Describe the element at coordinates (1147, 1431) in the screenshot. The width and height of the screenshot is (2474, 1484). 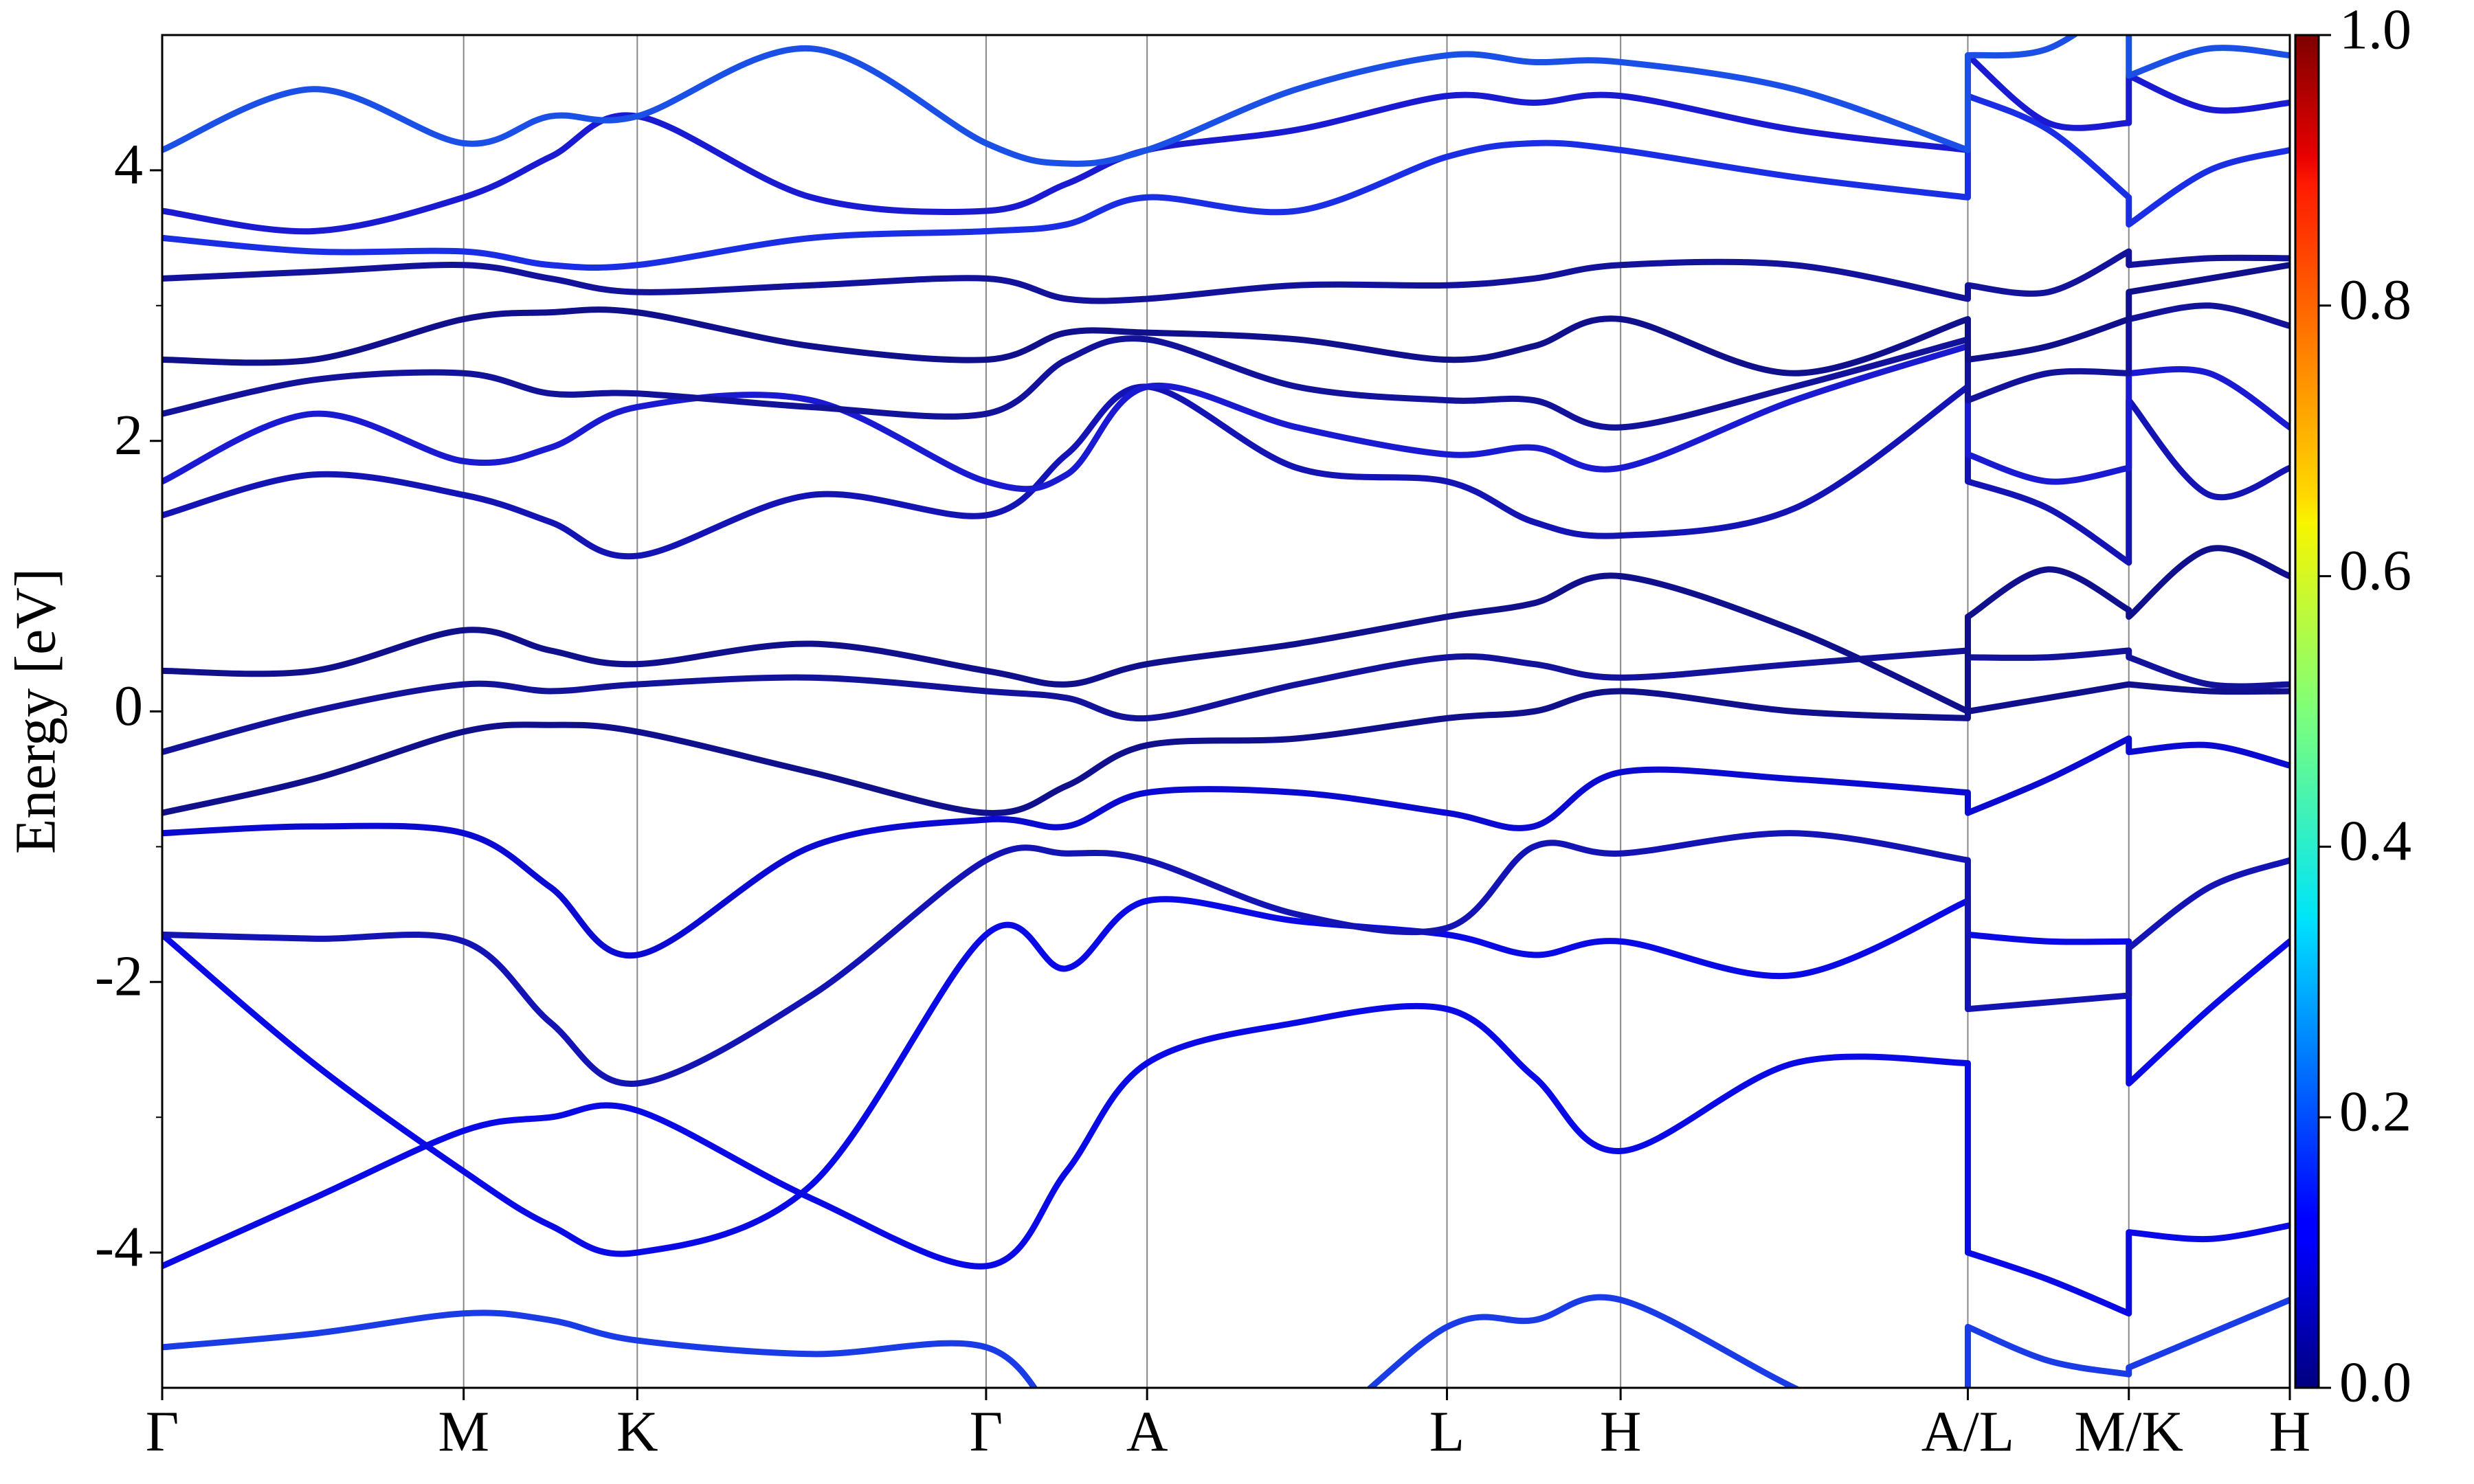
I see `x-tick-label: A` at that location.